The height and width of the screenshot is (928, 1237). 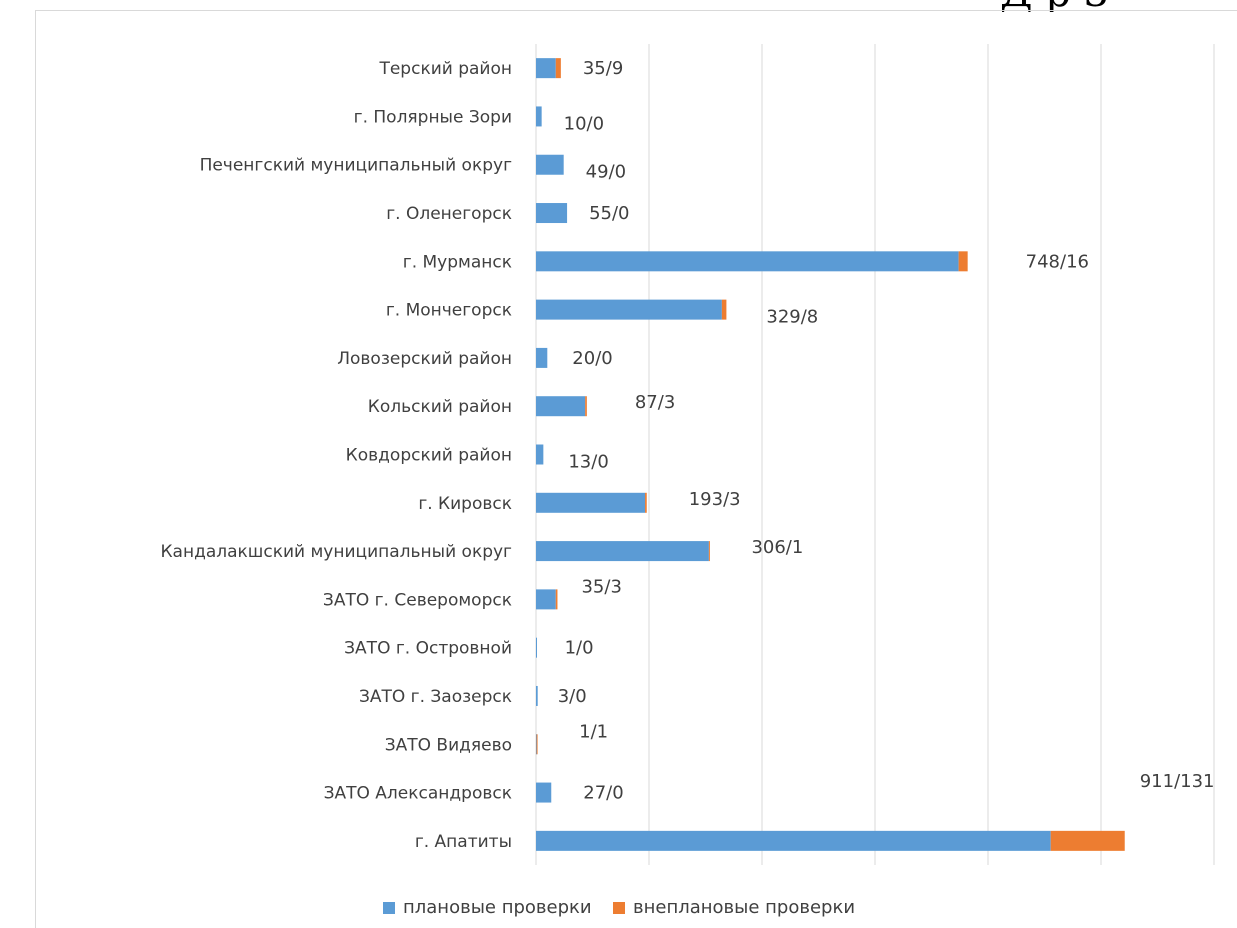 What do you see at coordinates (655, 402) in the screenshot?
I see `data-label: 87/3` at bounding box center [655, 402].